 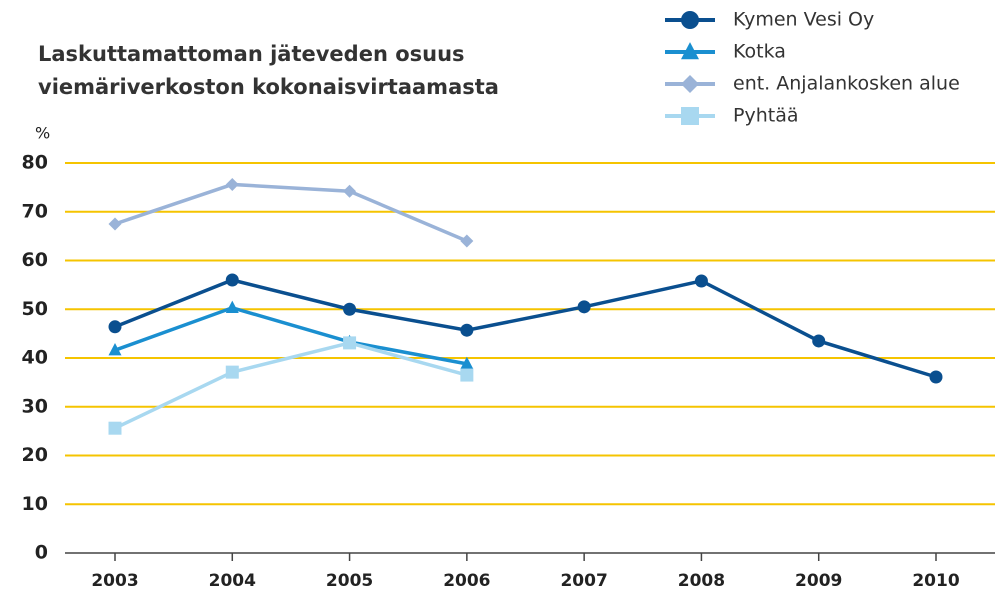 I want to click on x-tick-label: 2006, so click(x=466, y=581).